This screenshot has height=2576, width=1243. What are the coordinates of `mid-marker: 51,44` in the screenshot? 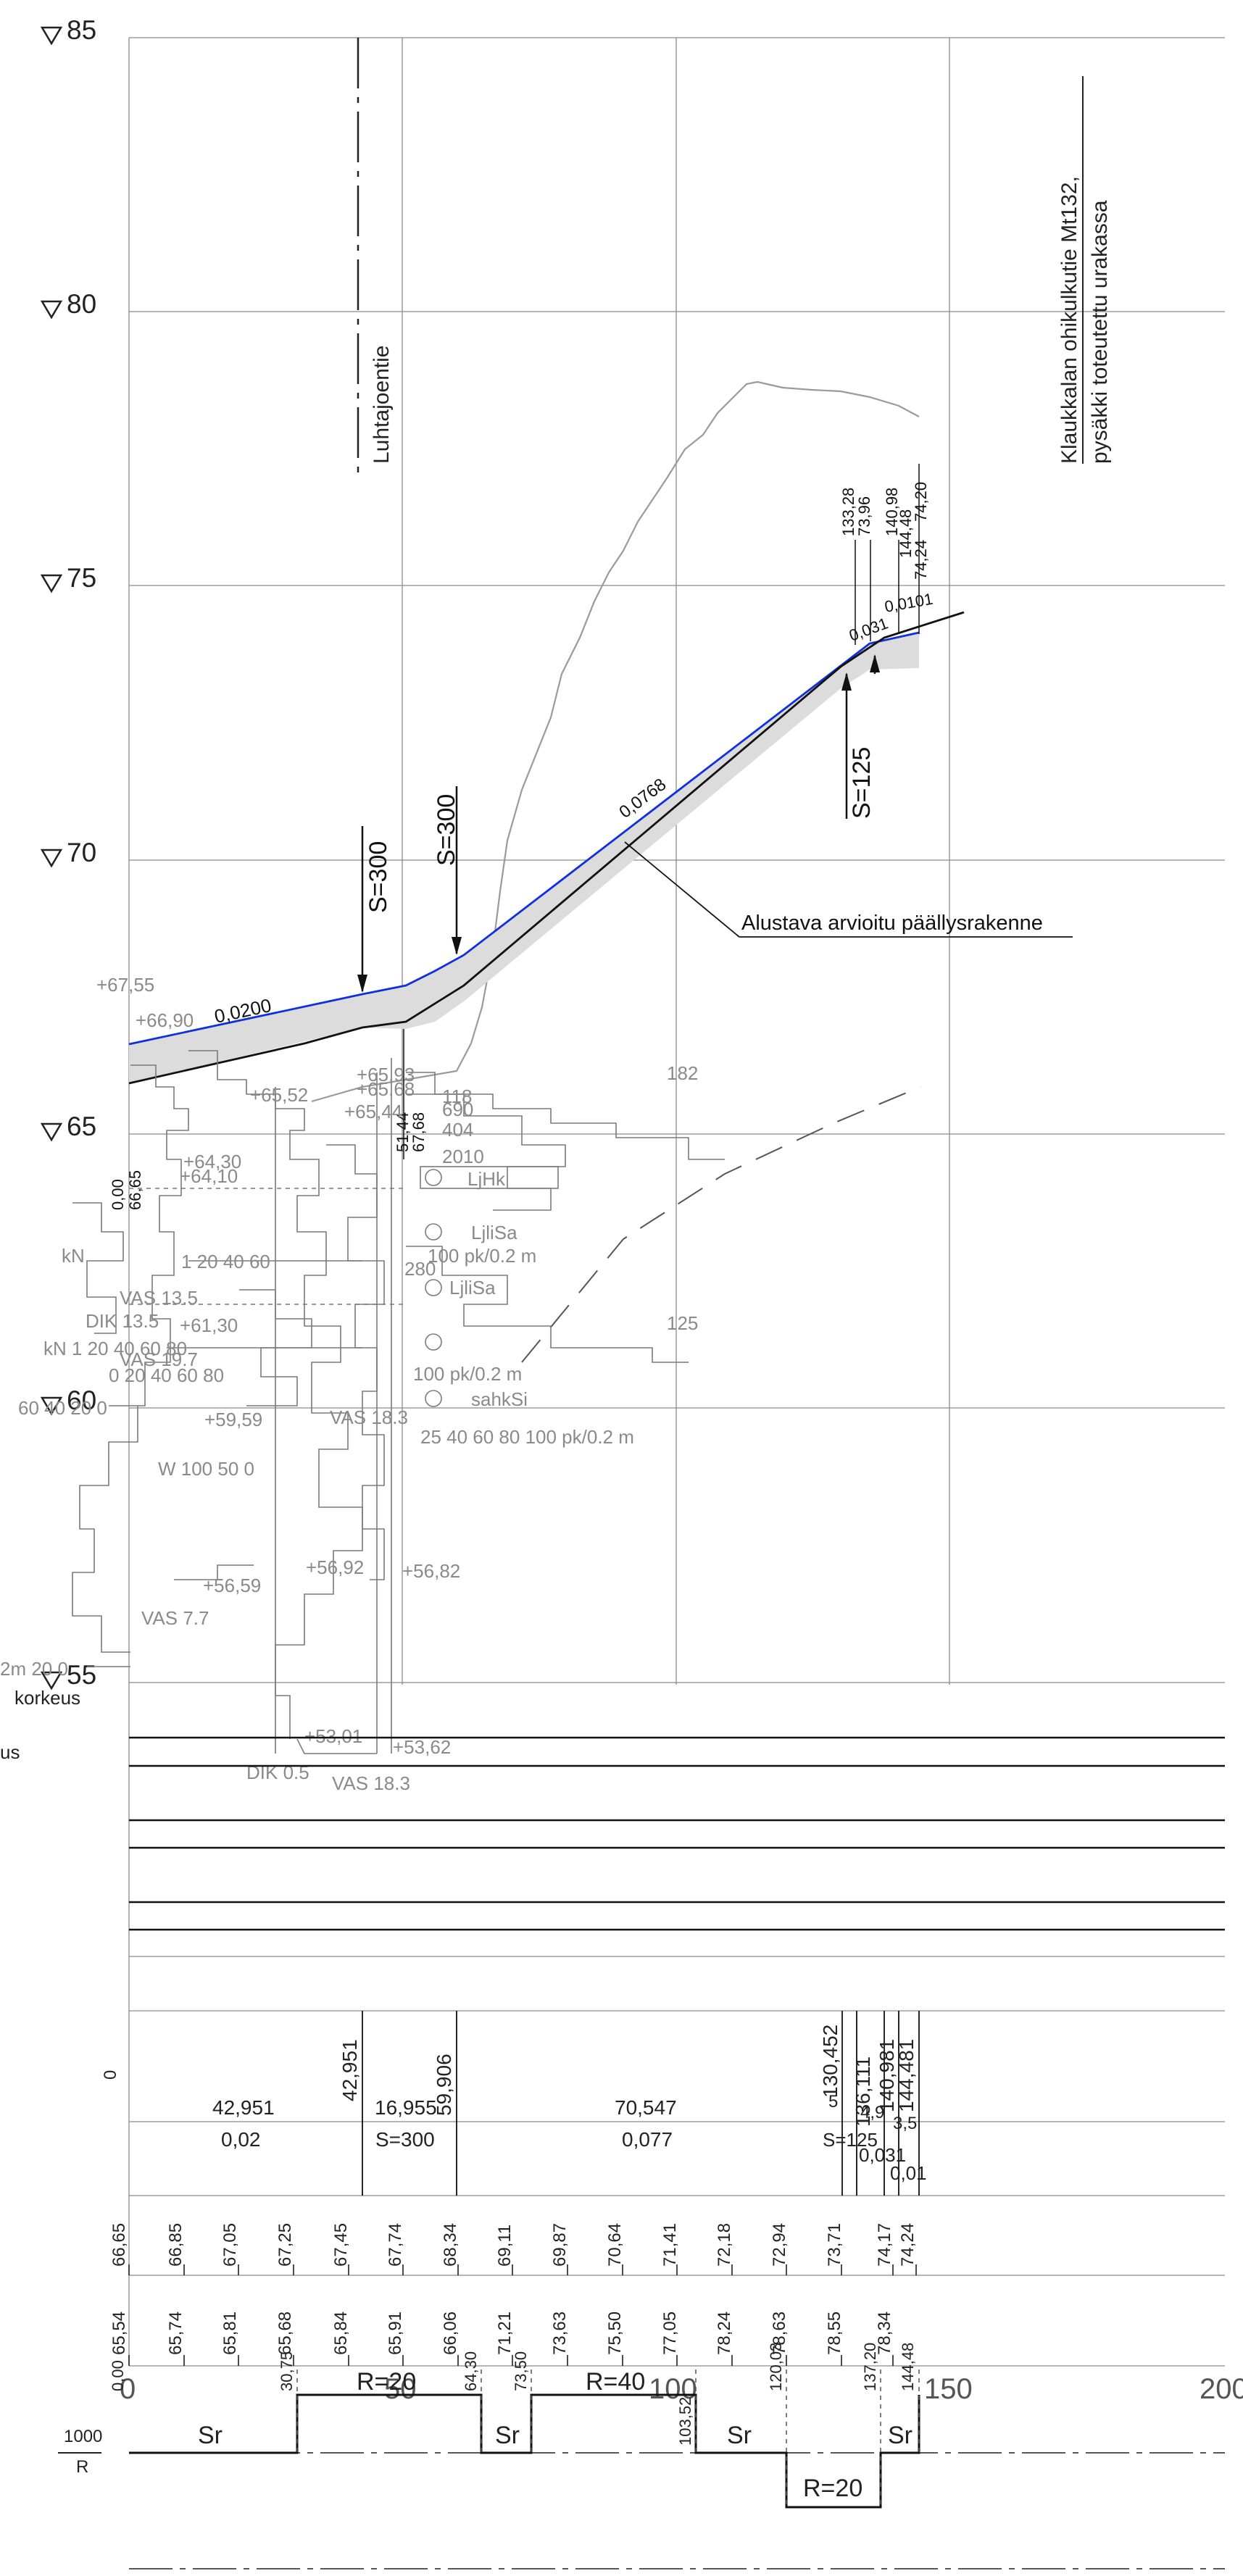 It's located at (403, 1132).